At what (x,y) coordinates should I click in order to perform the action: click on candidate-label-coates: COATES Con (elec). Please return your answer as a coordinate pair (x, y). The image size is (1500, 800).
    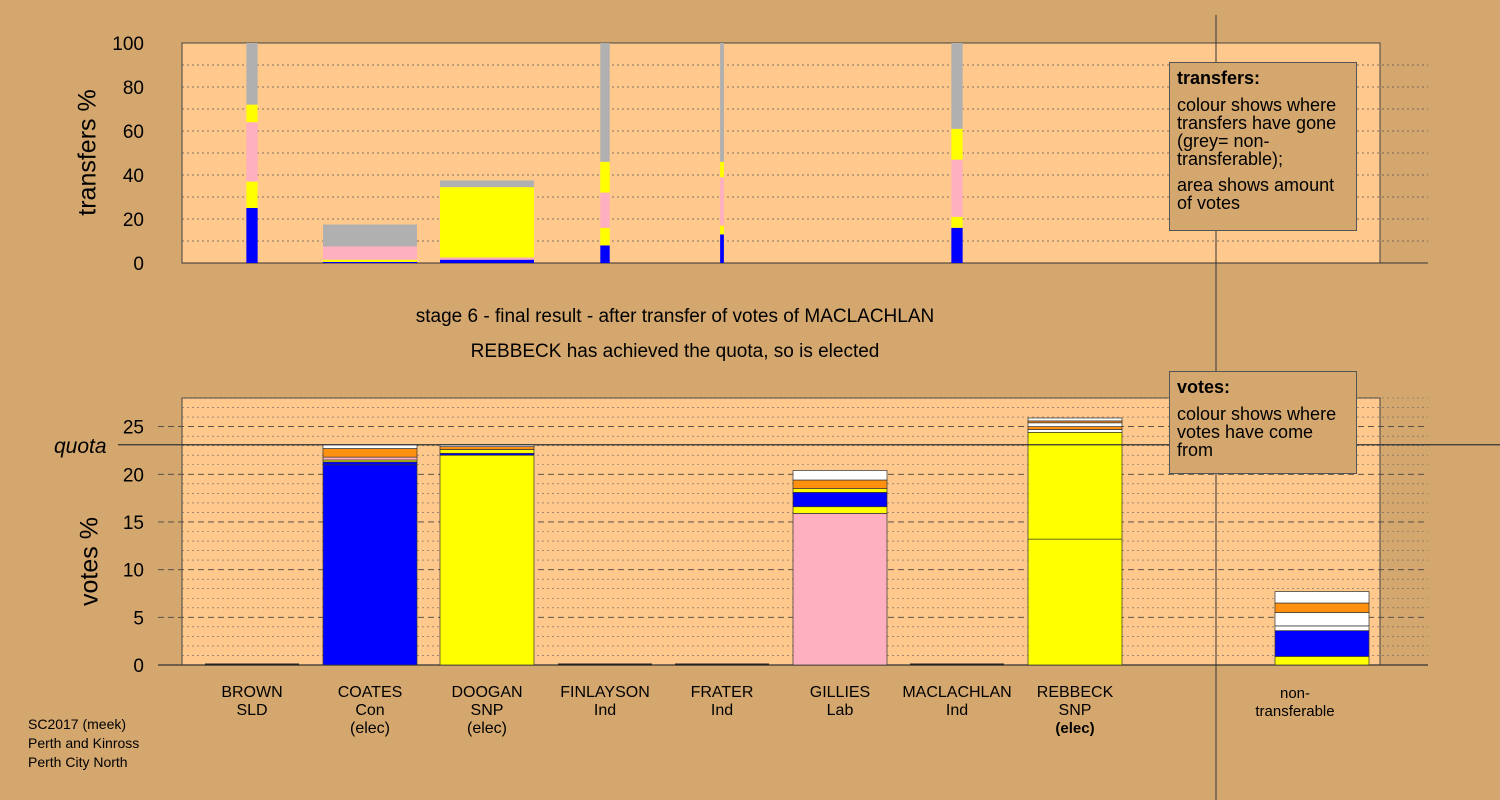
    Looking at the image, I should click on (370, 711).